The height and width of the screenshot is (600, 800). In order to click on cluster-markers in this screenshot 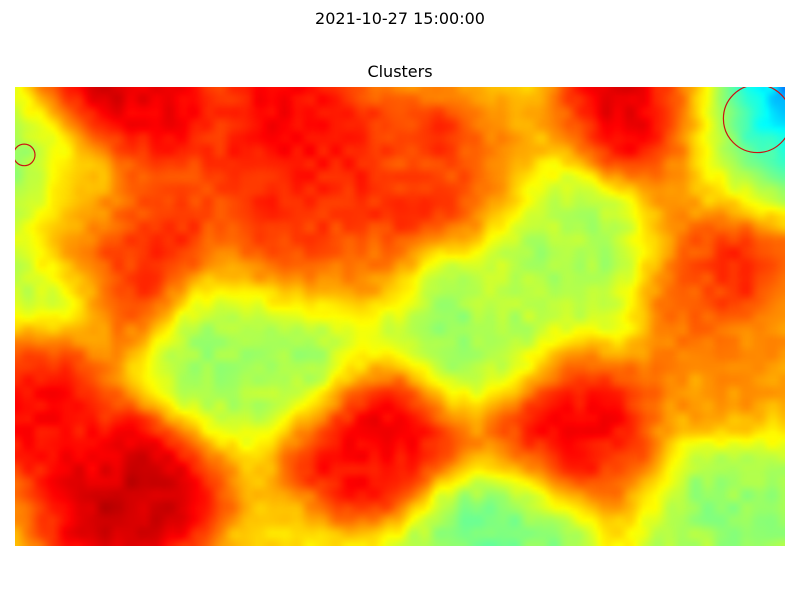, I will do `click(400, 127)`.